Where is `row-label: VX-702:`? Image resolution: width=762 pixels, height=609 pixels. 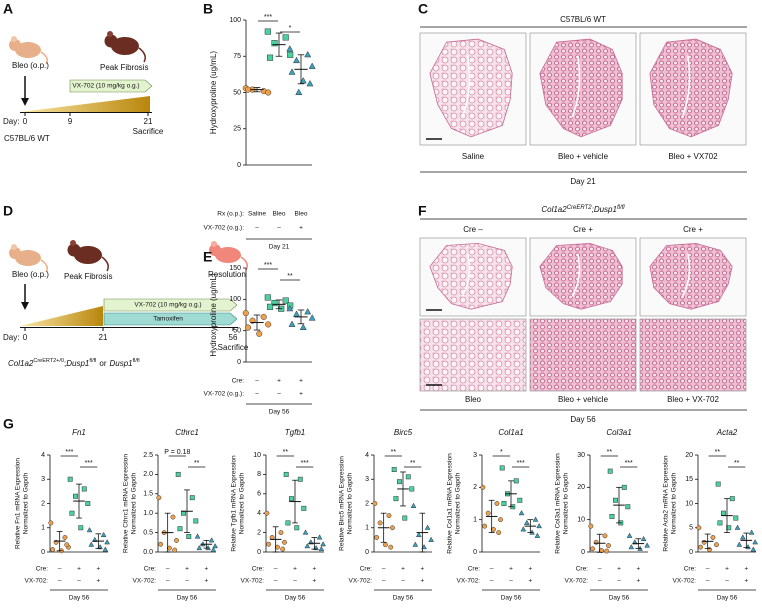 row-label: VX-702: is located at coordinates (469, 581).